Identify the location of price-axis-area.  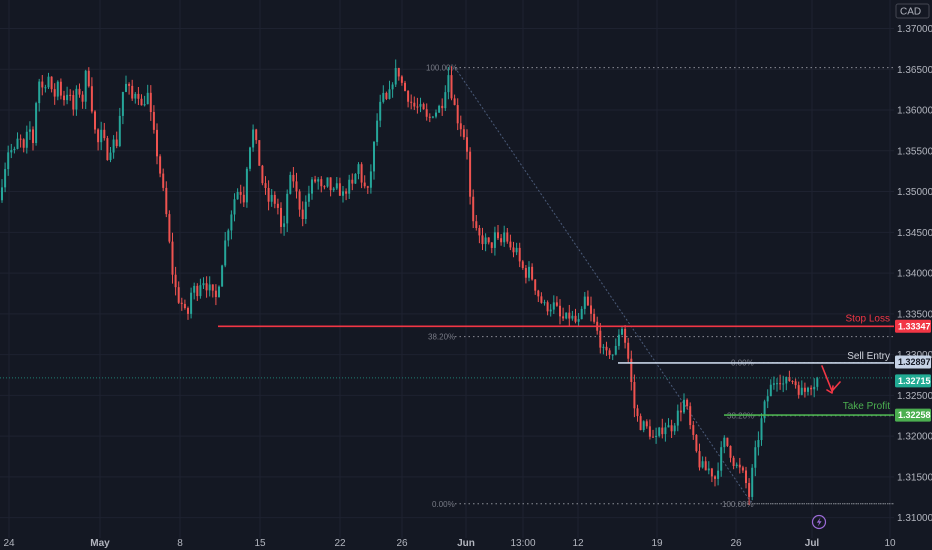
(913, 275).